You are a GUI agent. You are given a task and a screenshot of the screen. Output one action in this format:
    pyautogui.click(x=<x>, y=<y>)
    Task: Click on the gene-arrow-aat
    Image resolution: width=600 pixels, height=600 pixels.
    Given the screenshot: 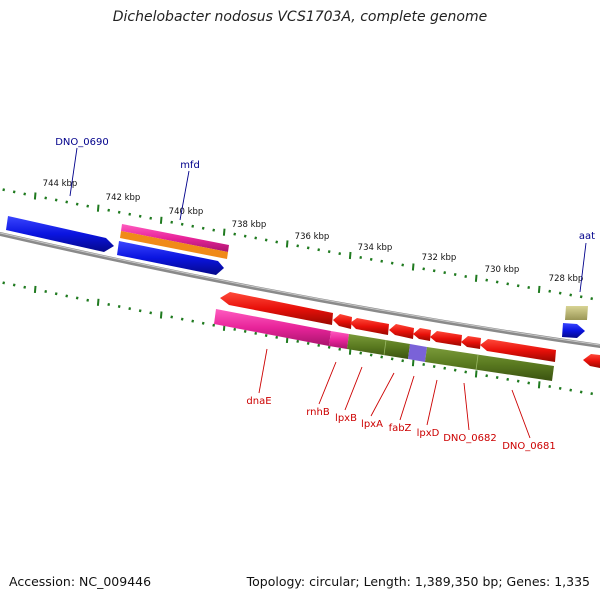 What is the action you would take?
    pyautogui.click(x=573, y=330)
    